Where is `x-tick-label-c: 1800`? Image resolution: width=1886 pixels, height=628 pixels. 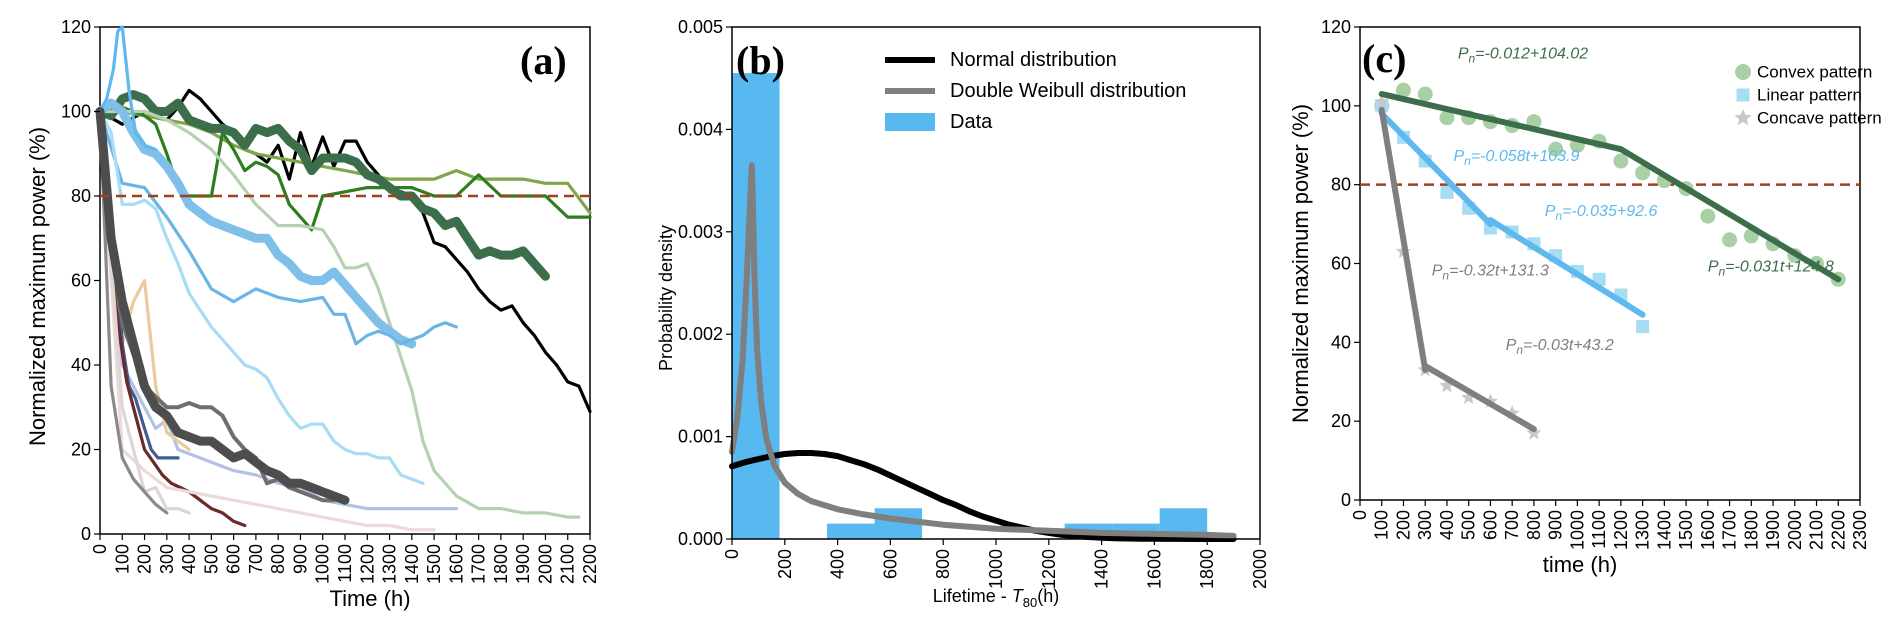
x-tick-label-c: 1800 is located at coordinates (1751, 530).